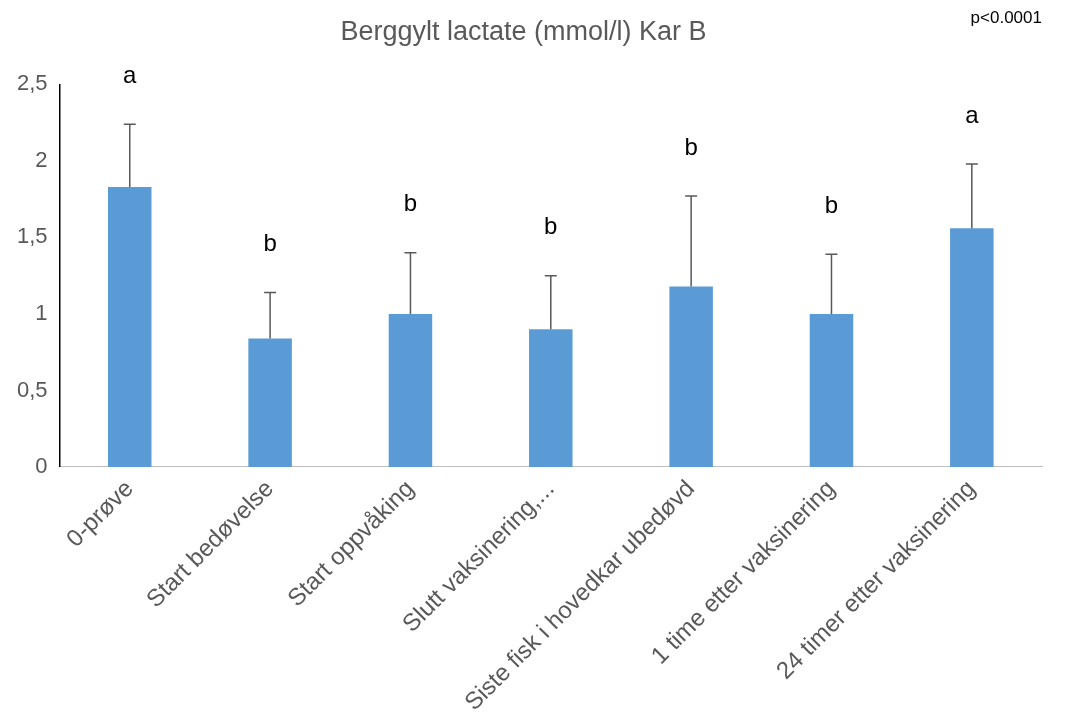  What do you see at coordinates (32, 83) in the screenshot?
I see `y-tick-label: 2,5` at bounding box center [32, 83].